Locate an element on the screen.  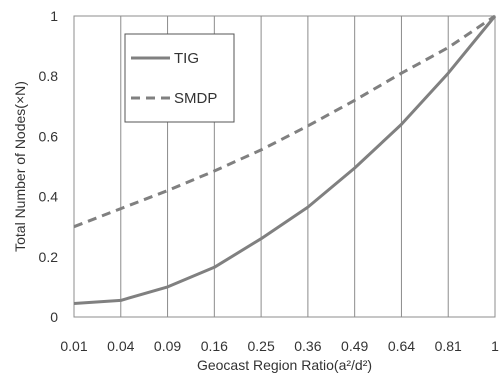
legend: TIG SMDP is located at coordinates (179, 78).